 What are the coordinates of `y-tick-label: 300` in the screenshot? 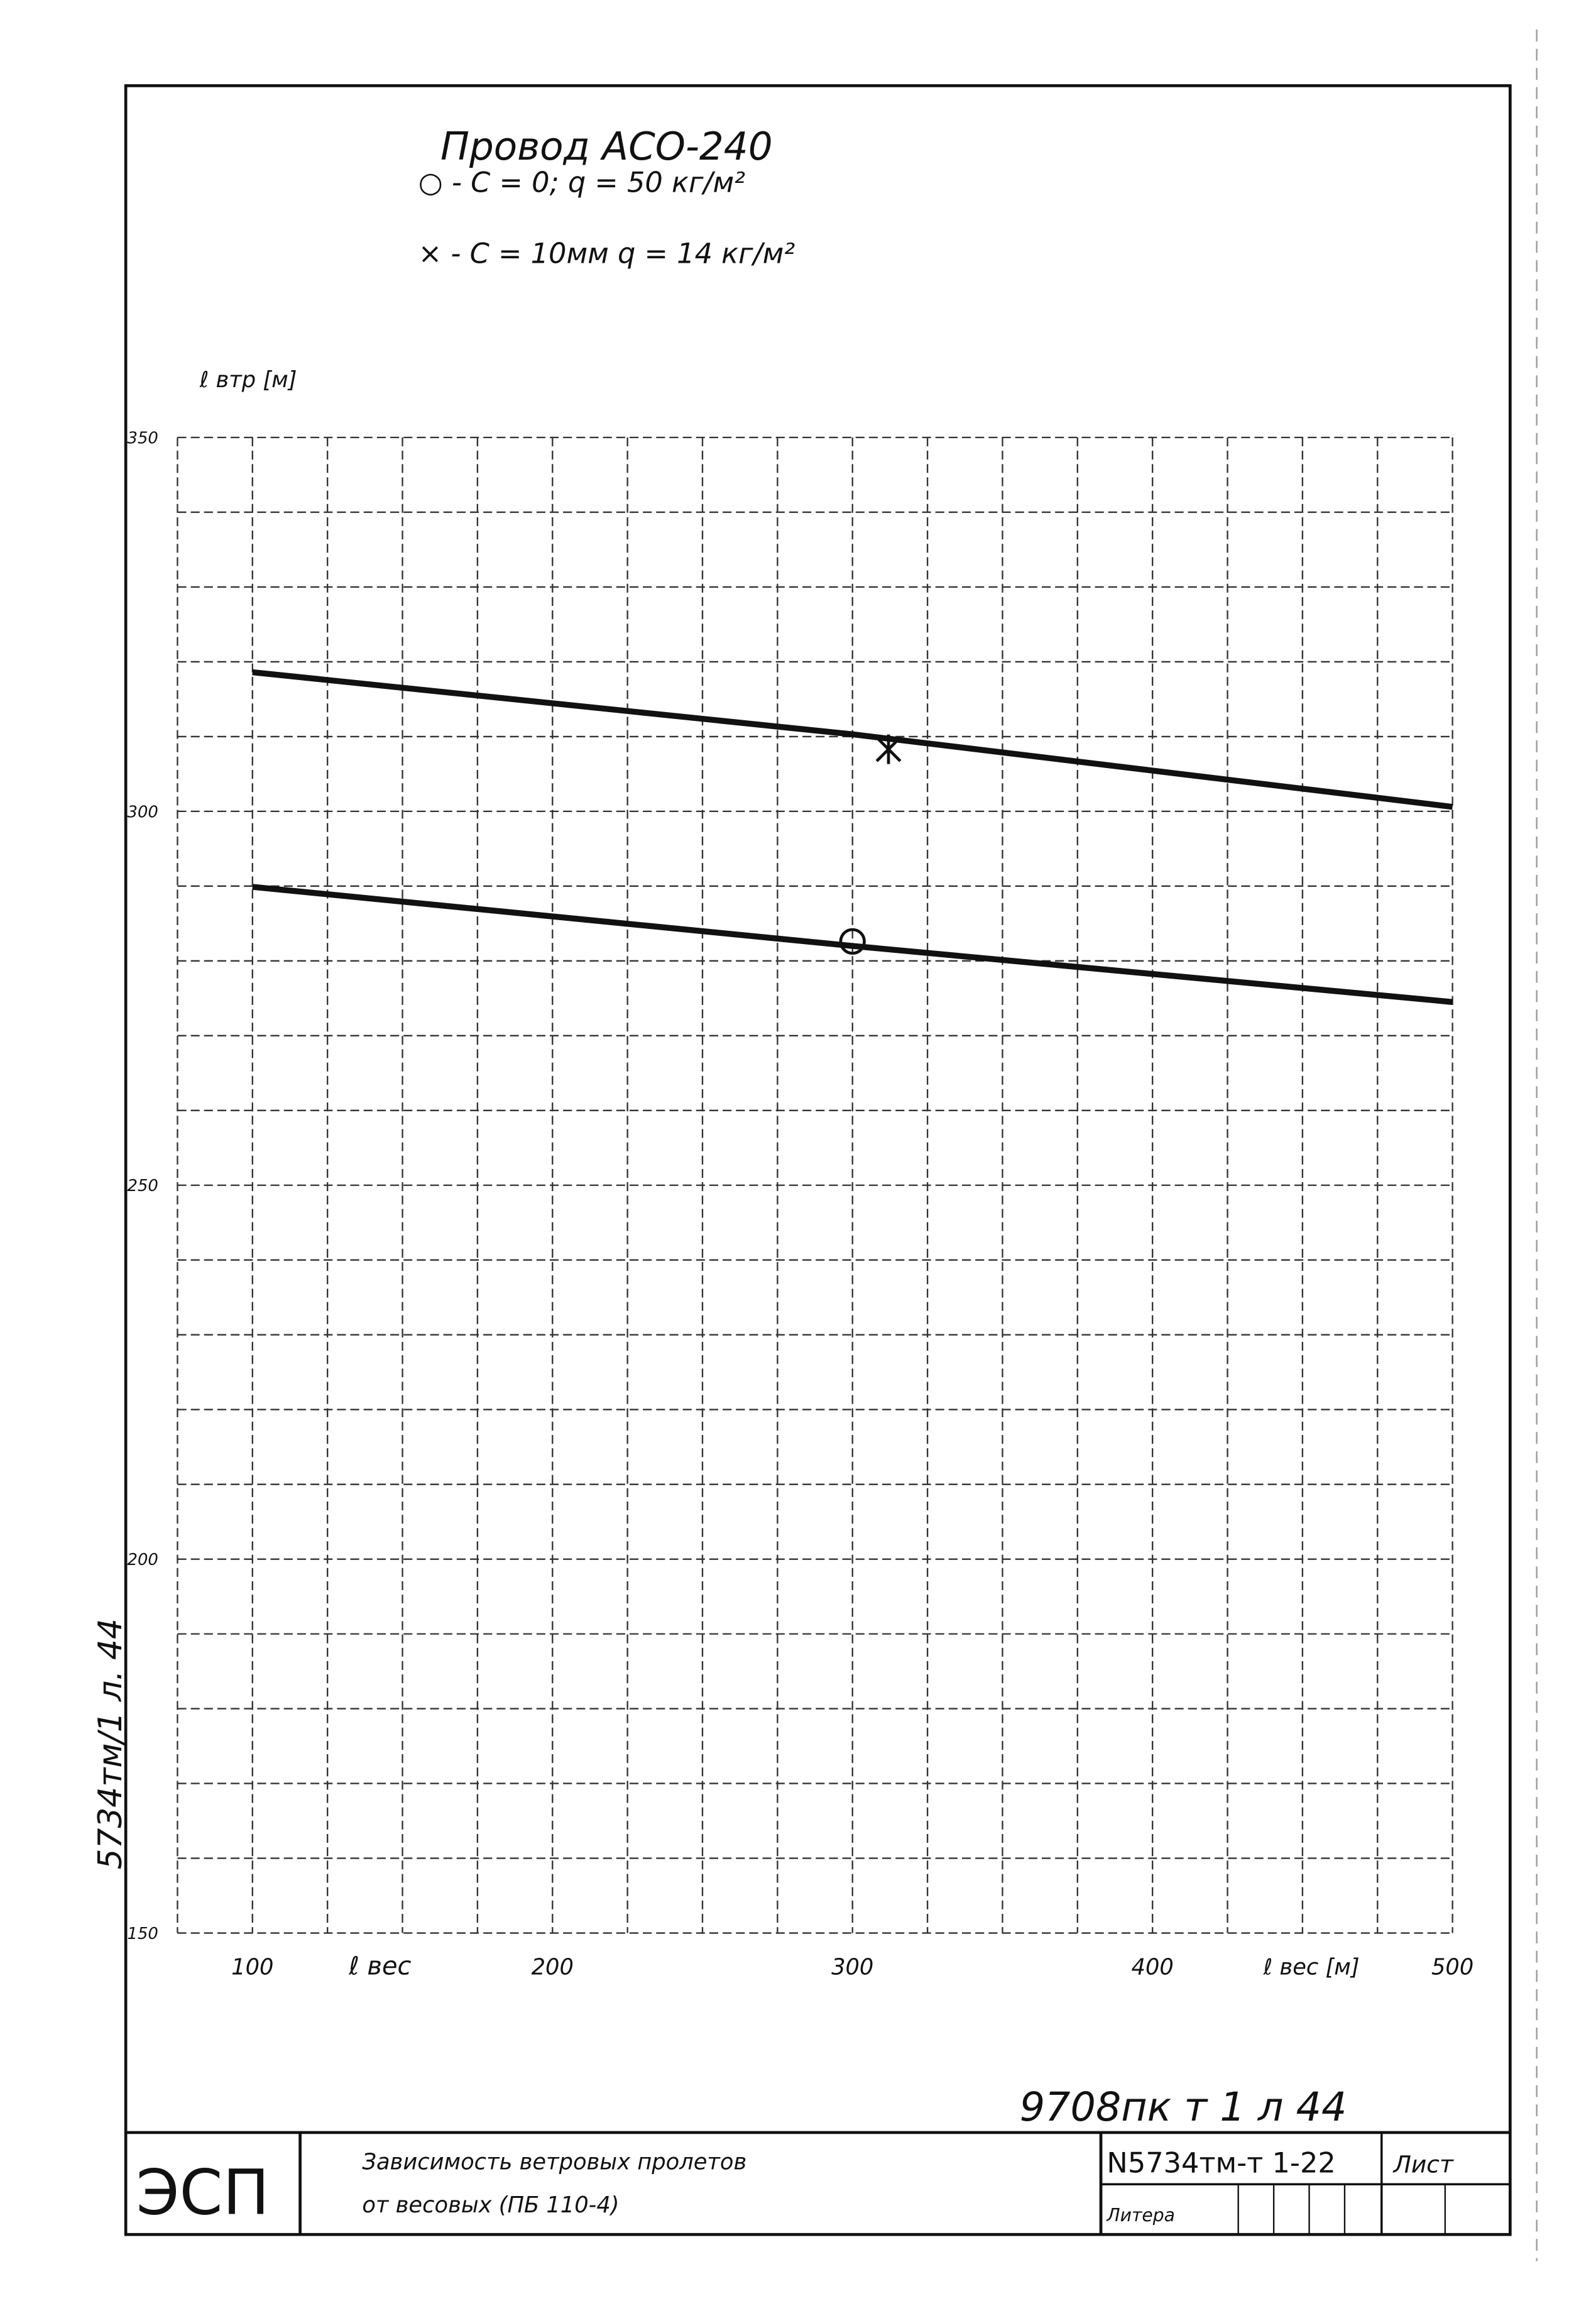 It's located at (143, 812).